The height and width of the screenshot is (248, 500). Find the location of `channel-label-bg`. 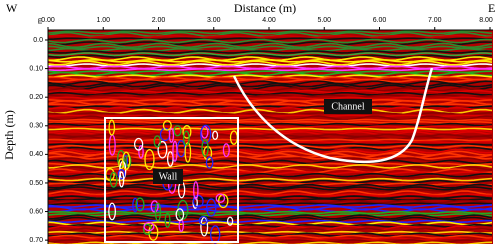

channel-label-bg is located at coordinates (348, 106).